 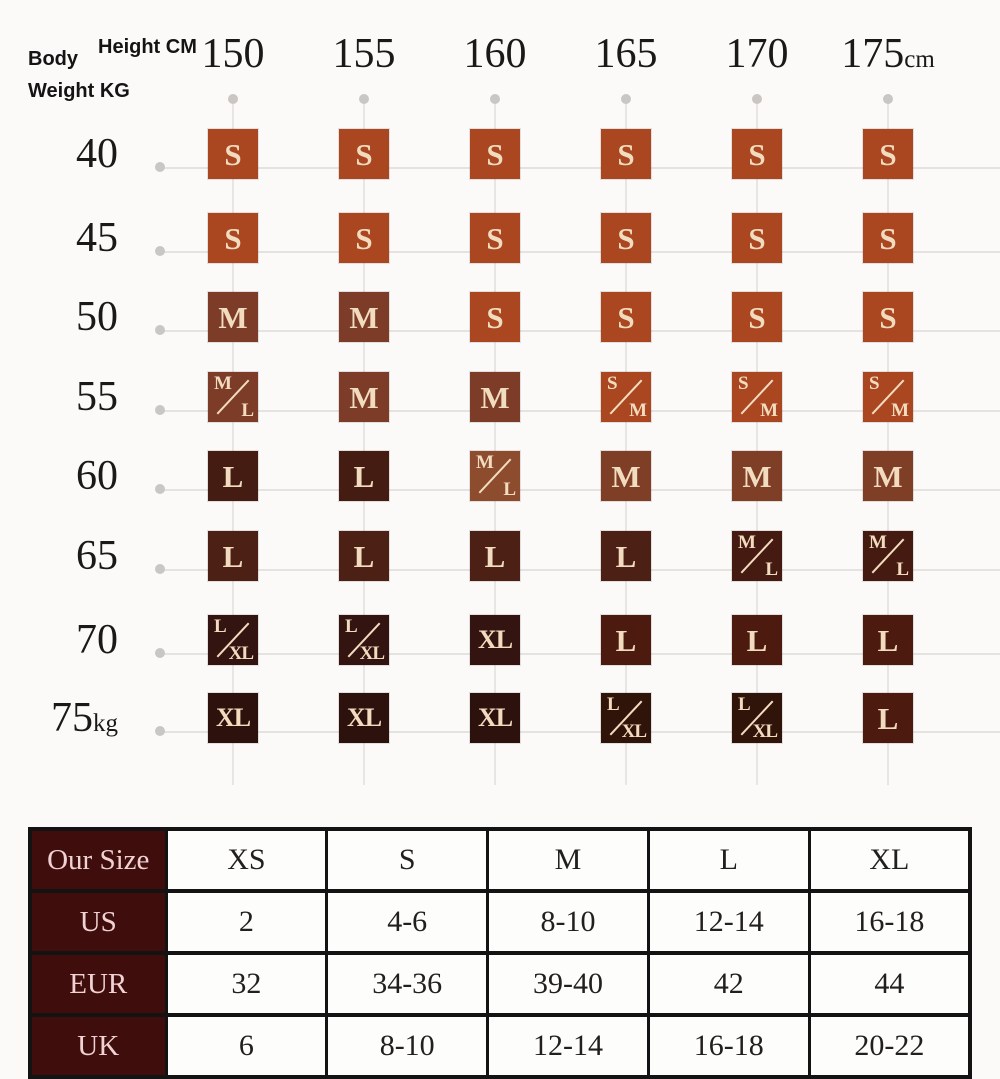 What do you see at coordinates (889, 860) in the screenshot?
I see `conversion-cell: XL` at bounding box center [889, 860].